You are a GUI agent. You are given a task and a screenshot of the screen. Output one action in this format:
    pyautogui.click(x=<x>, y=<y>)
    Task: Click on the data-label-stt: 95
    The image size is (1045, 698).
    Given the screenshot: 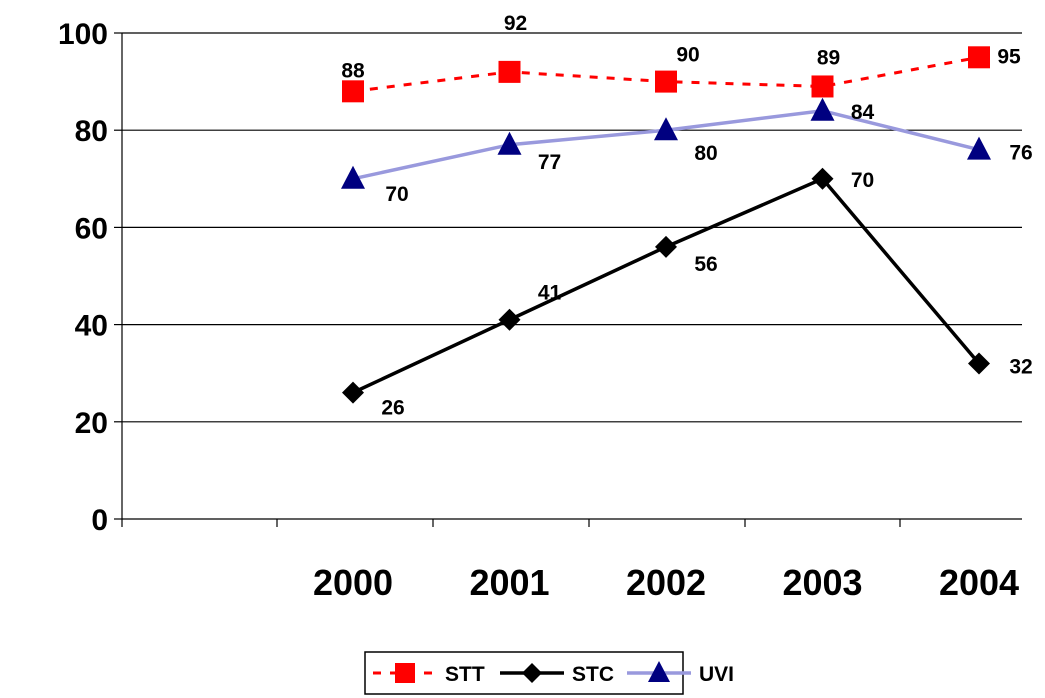 What is the action you would take?
    pyautogui.click(x=1009, y=56)
    